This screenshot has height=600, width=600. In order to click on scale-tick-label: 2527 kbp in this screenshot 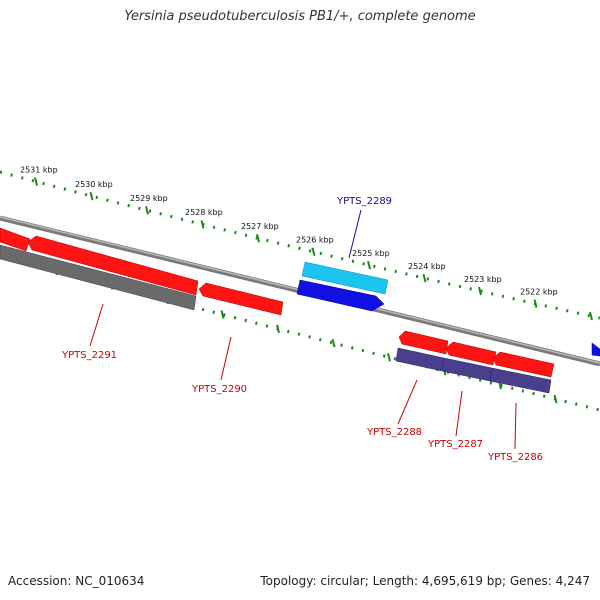, I will do `click(260, 226)`.